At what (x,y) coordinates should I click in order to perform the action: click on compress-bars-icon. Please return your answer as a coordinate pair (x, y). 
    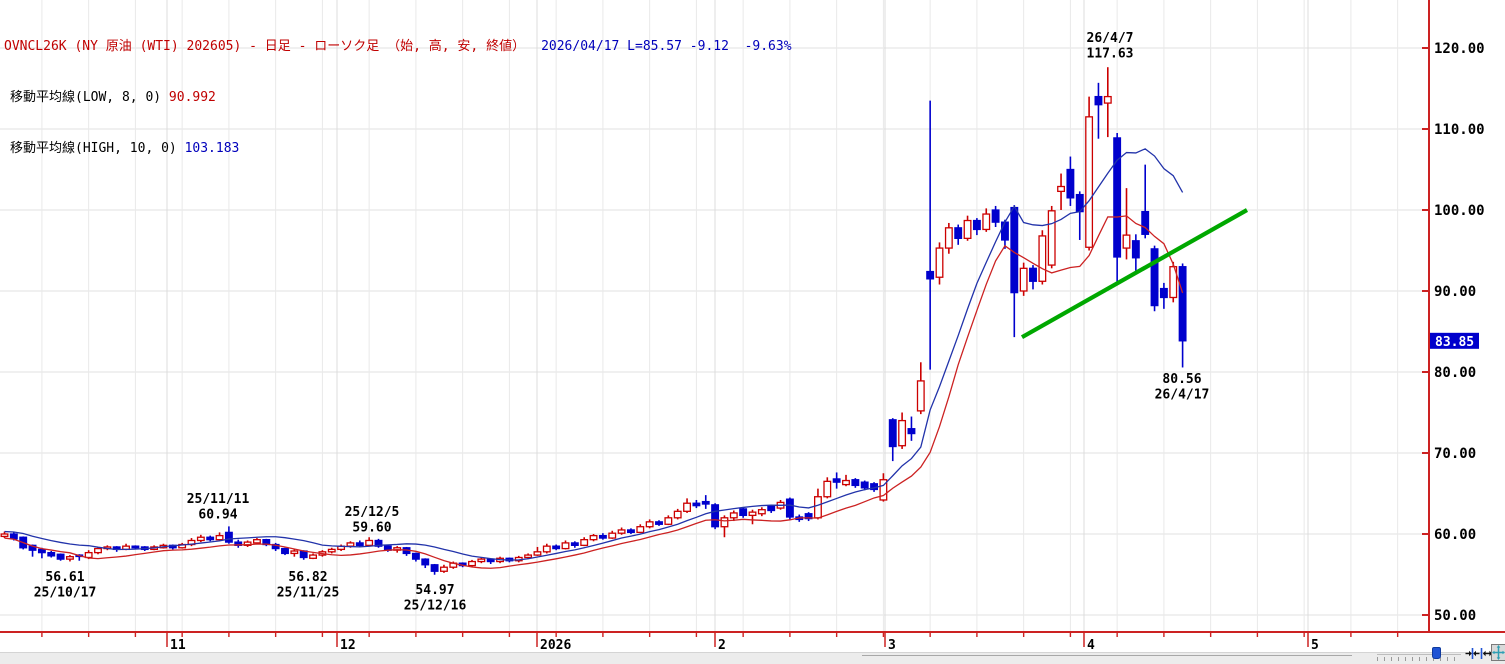
    Looking at the image, I should click on (1472, 653).